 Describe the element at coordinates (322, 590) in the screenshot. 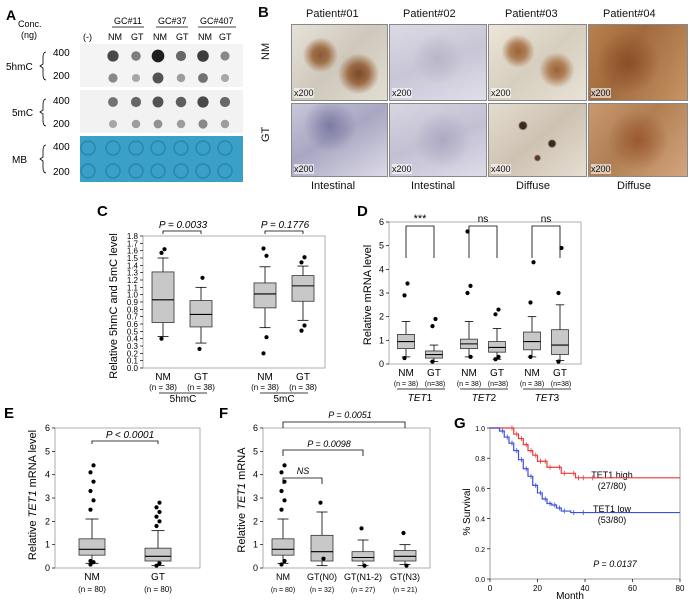

I see `panel-f-n-1: (n = 32)` at that location.